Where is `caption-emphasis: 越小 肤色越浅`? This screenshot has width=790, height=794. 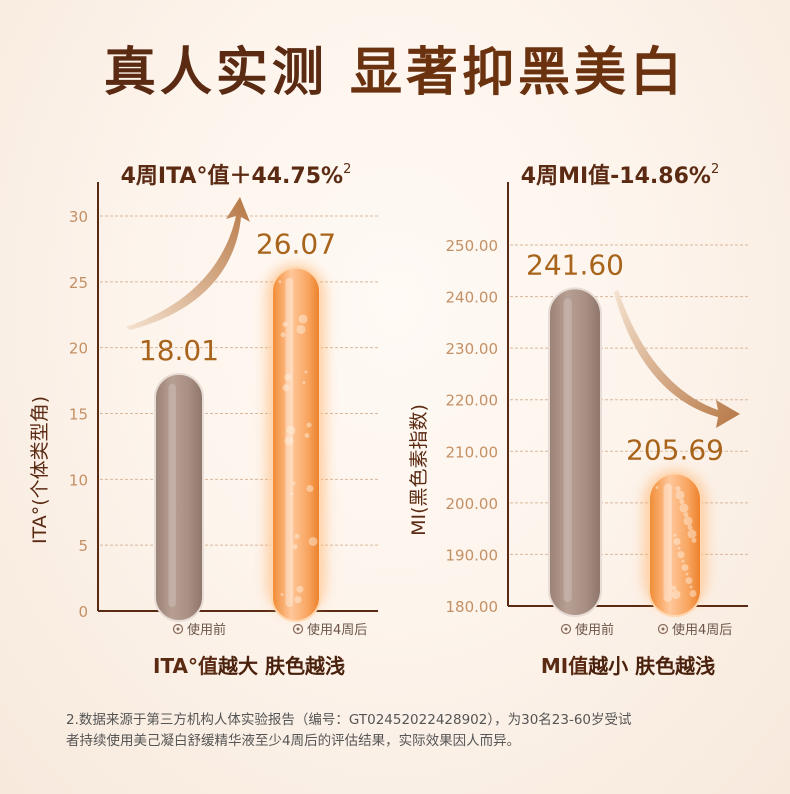 caption-emphasis: 越小 肤色越浅 is located at coordinates (651, 666).